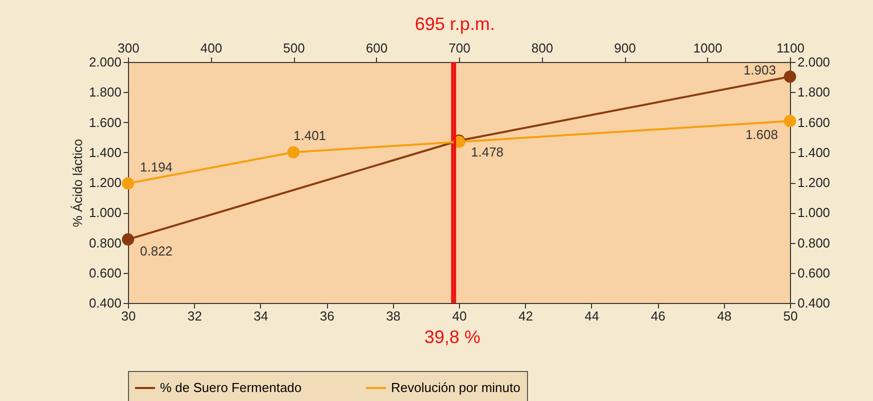 This screenshot has width=873, height=401. What do you see at coordinates (525, 316) in the screenshot?
I see `x-tick-label: 42` at bounding box center [525, 316].